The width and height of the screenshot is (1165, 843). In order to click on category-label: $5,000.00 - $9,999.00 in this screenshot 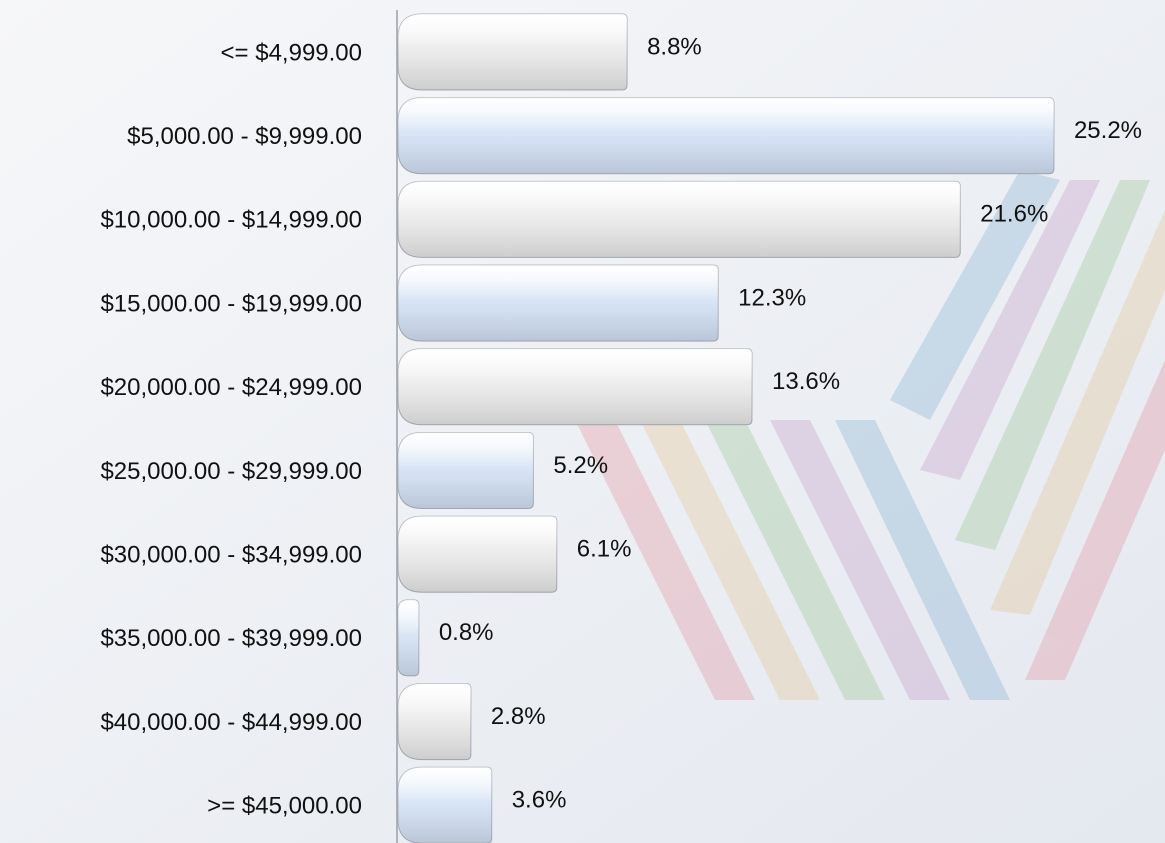, I will do `click(244, 136)`.